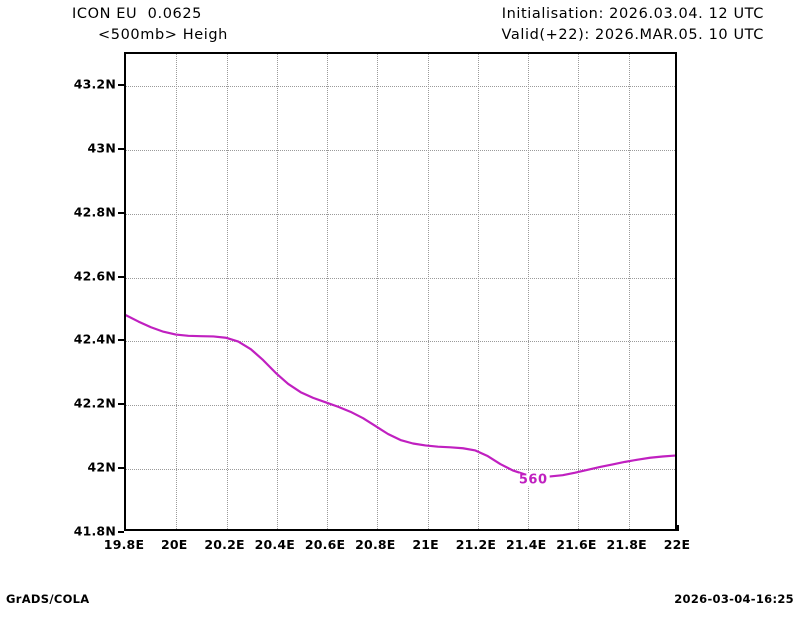  What do you see at coordinates (137, 14) in the screenshot?
I see `header-model-label: ICON EU 0.0625` at bounding box center [137, 14].